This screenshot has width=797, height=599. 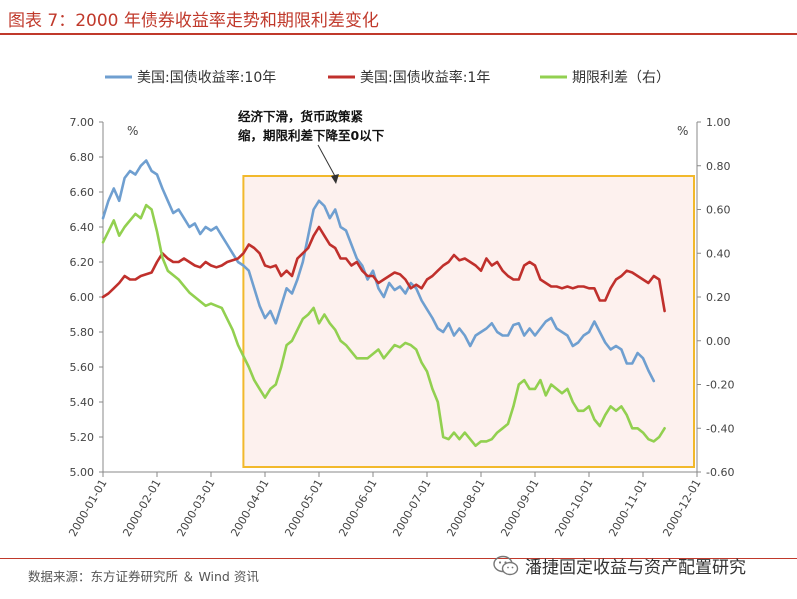 What do you see at coordinates (311, 135) in the screenshot?
I see `annotation-line: 缩，期限利差下降至0以下` at bounding box center [311, 135].